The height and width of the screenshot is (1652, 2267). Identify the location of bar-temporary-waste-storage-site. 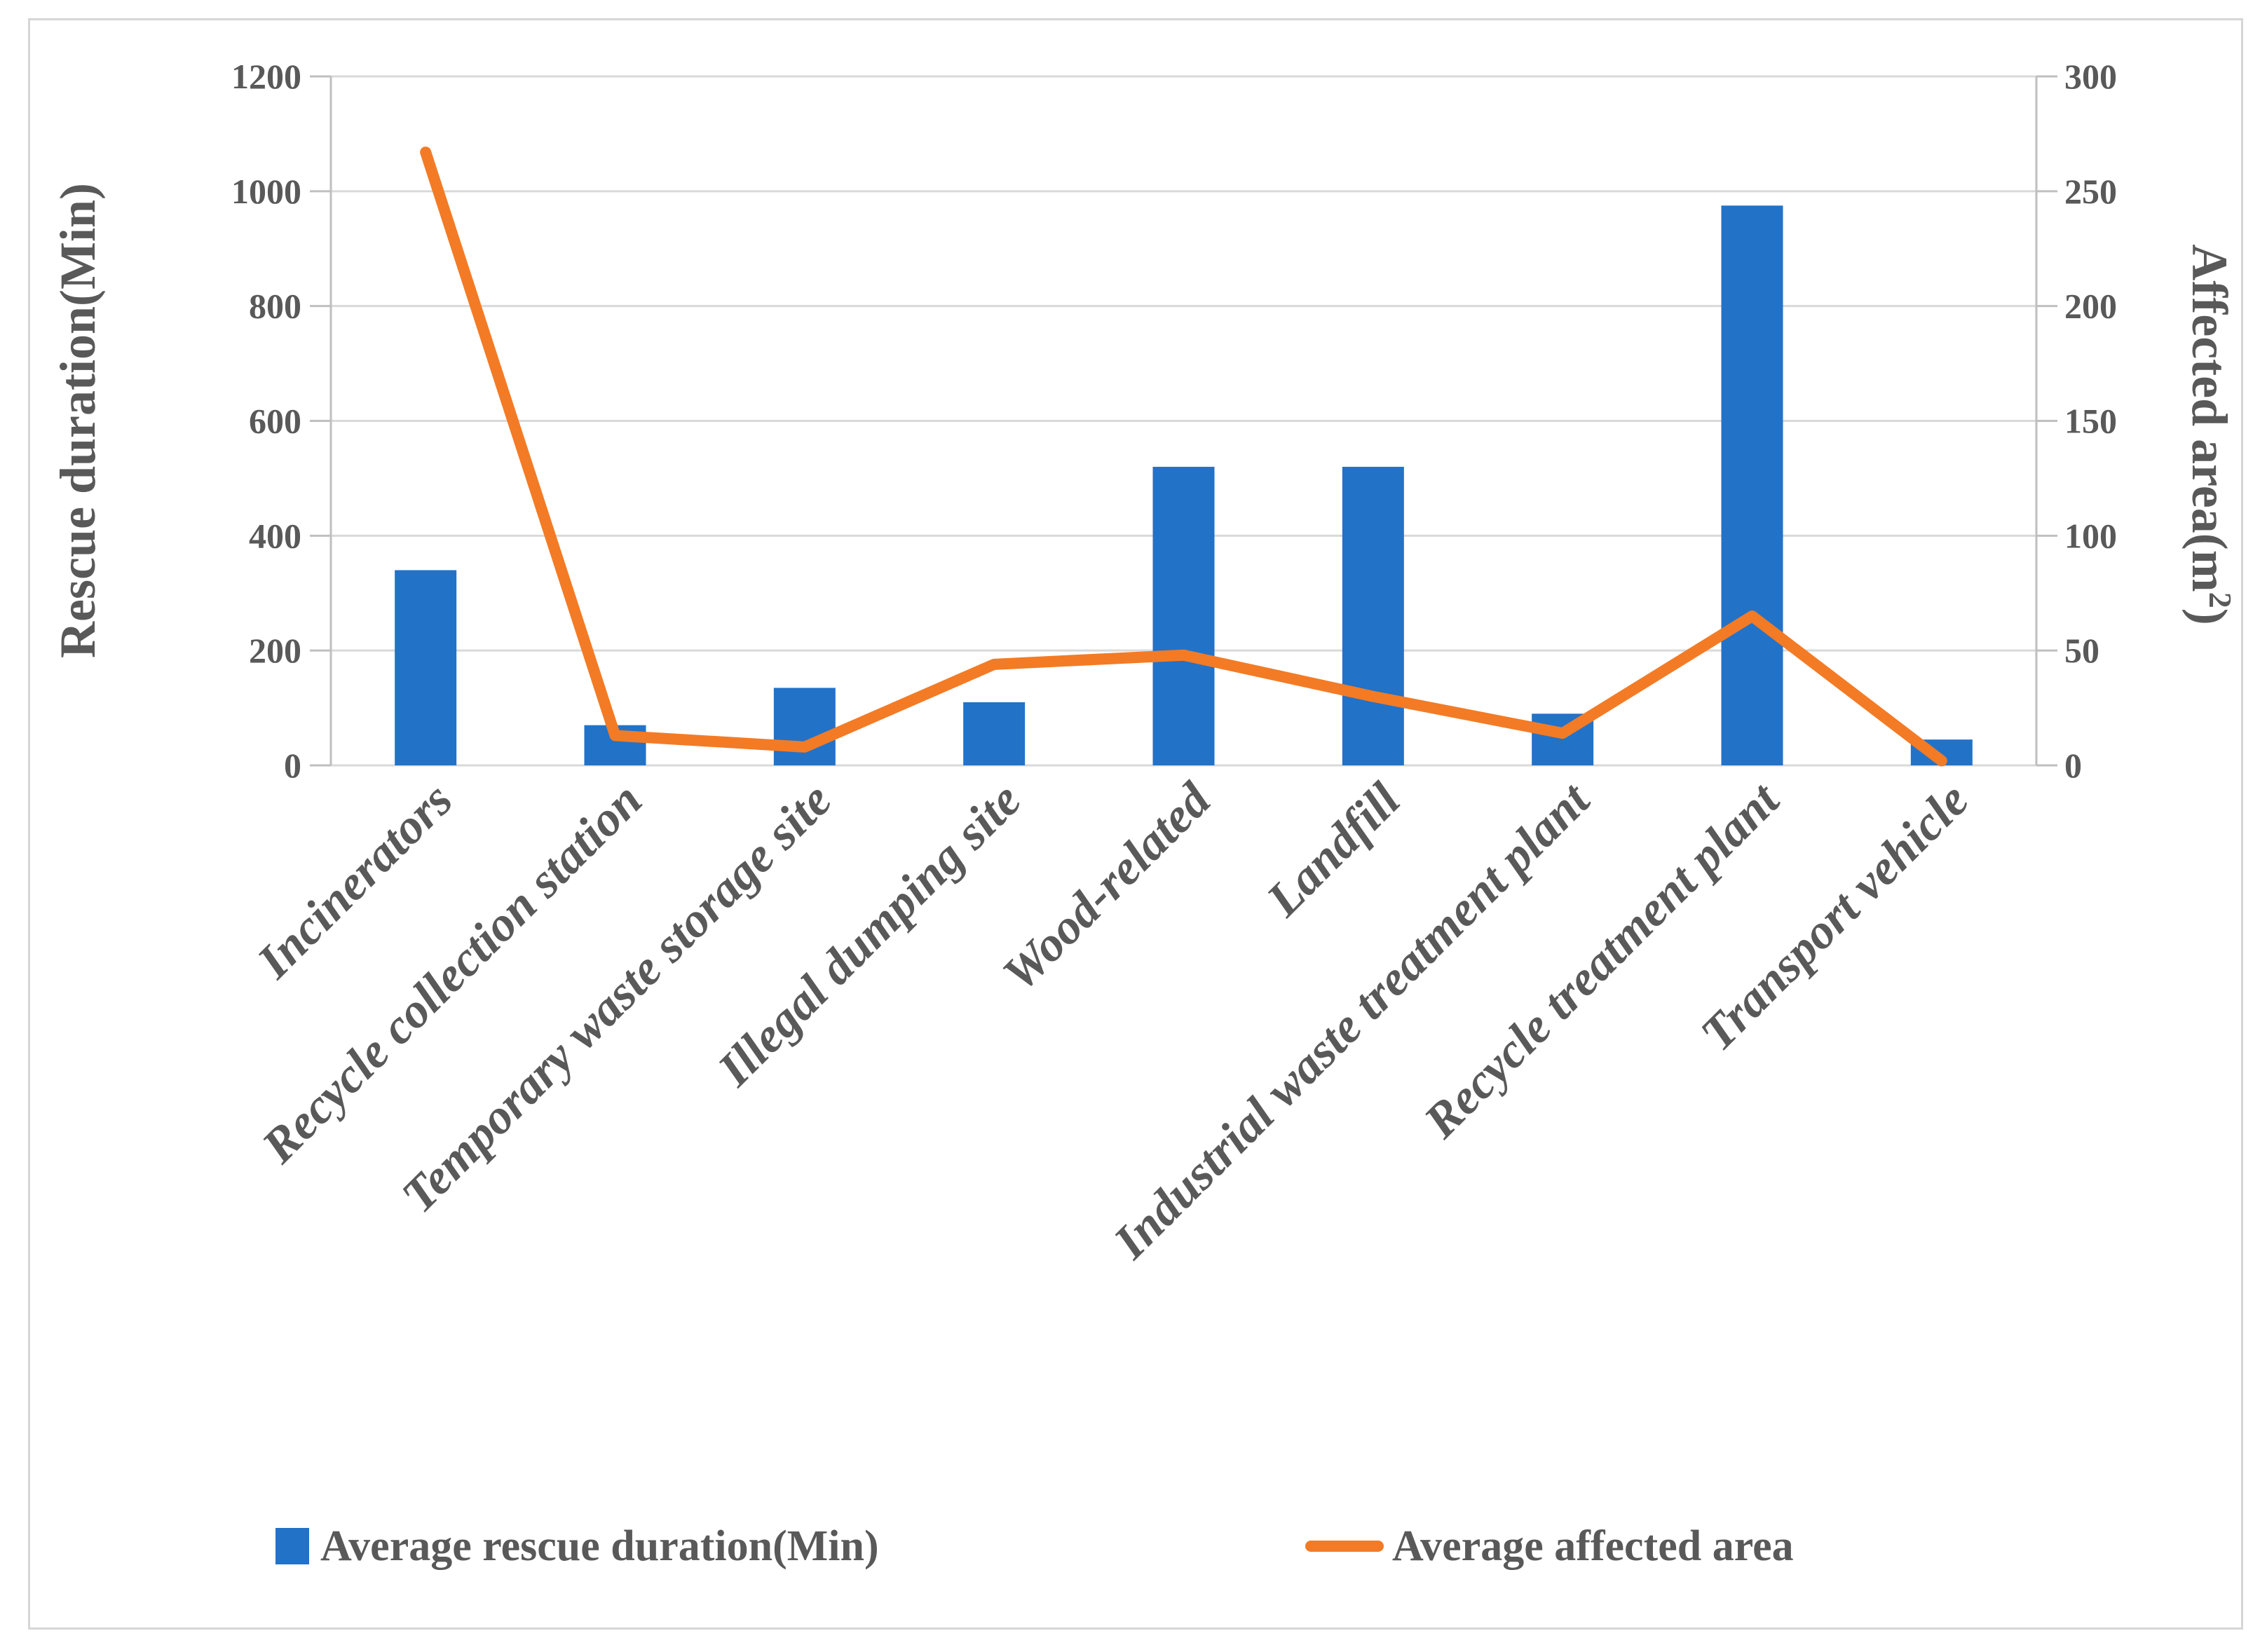
(804, 726).